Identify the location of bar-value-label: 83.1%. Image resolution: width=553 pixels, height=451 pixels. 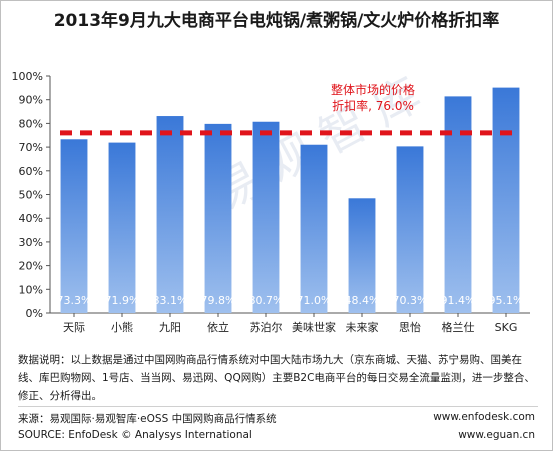
(170, 300).